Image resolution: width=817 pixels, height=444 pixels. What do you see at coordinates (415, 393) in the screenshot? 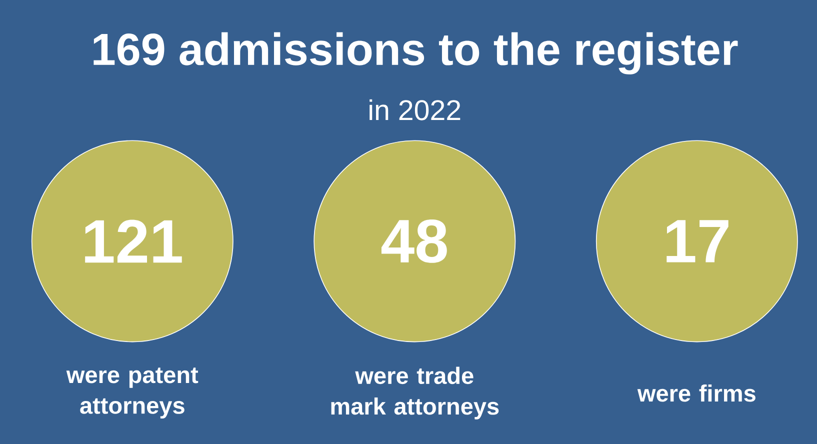
I see `category-label: were trade mark attorneys` at bounding box center [415, 393].